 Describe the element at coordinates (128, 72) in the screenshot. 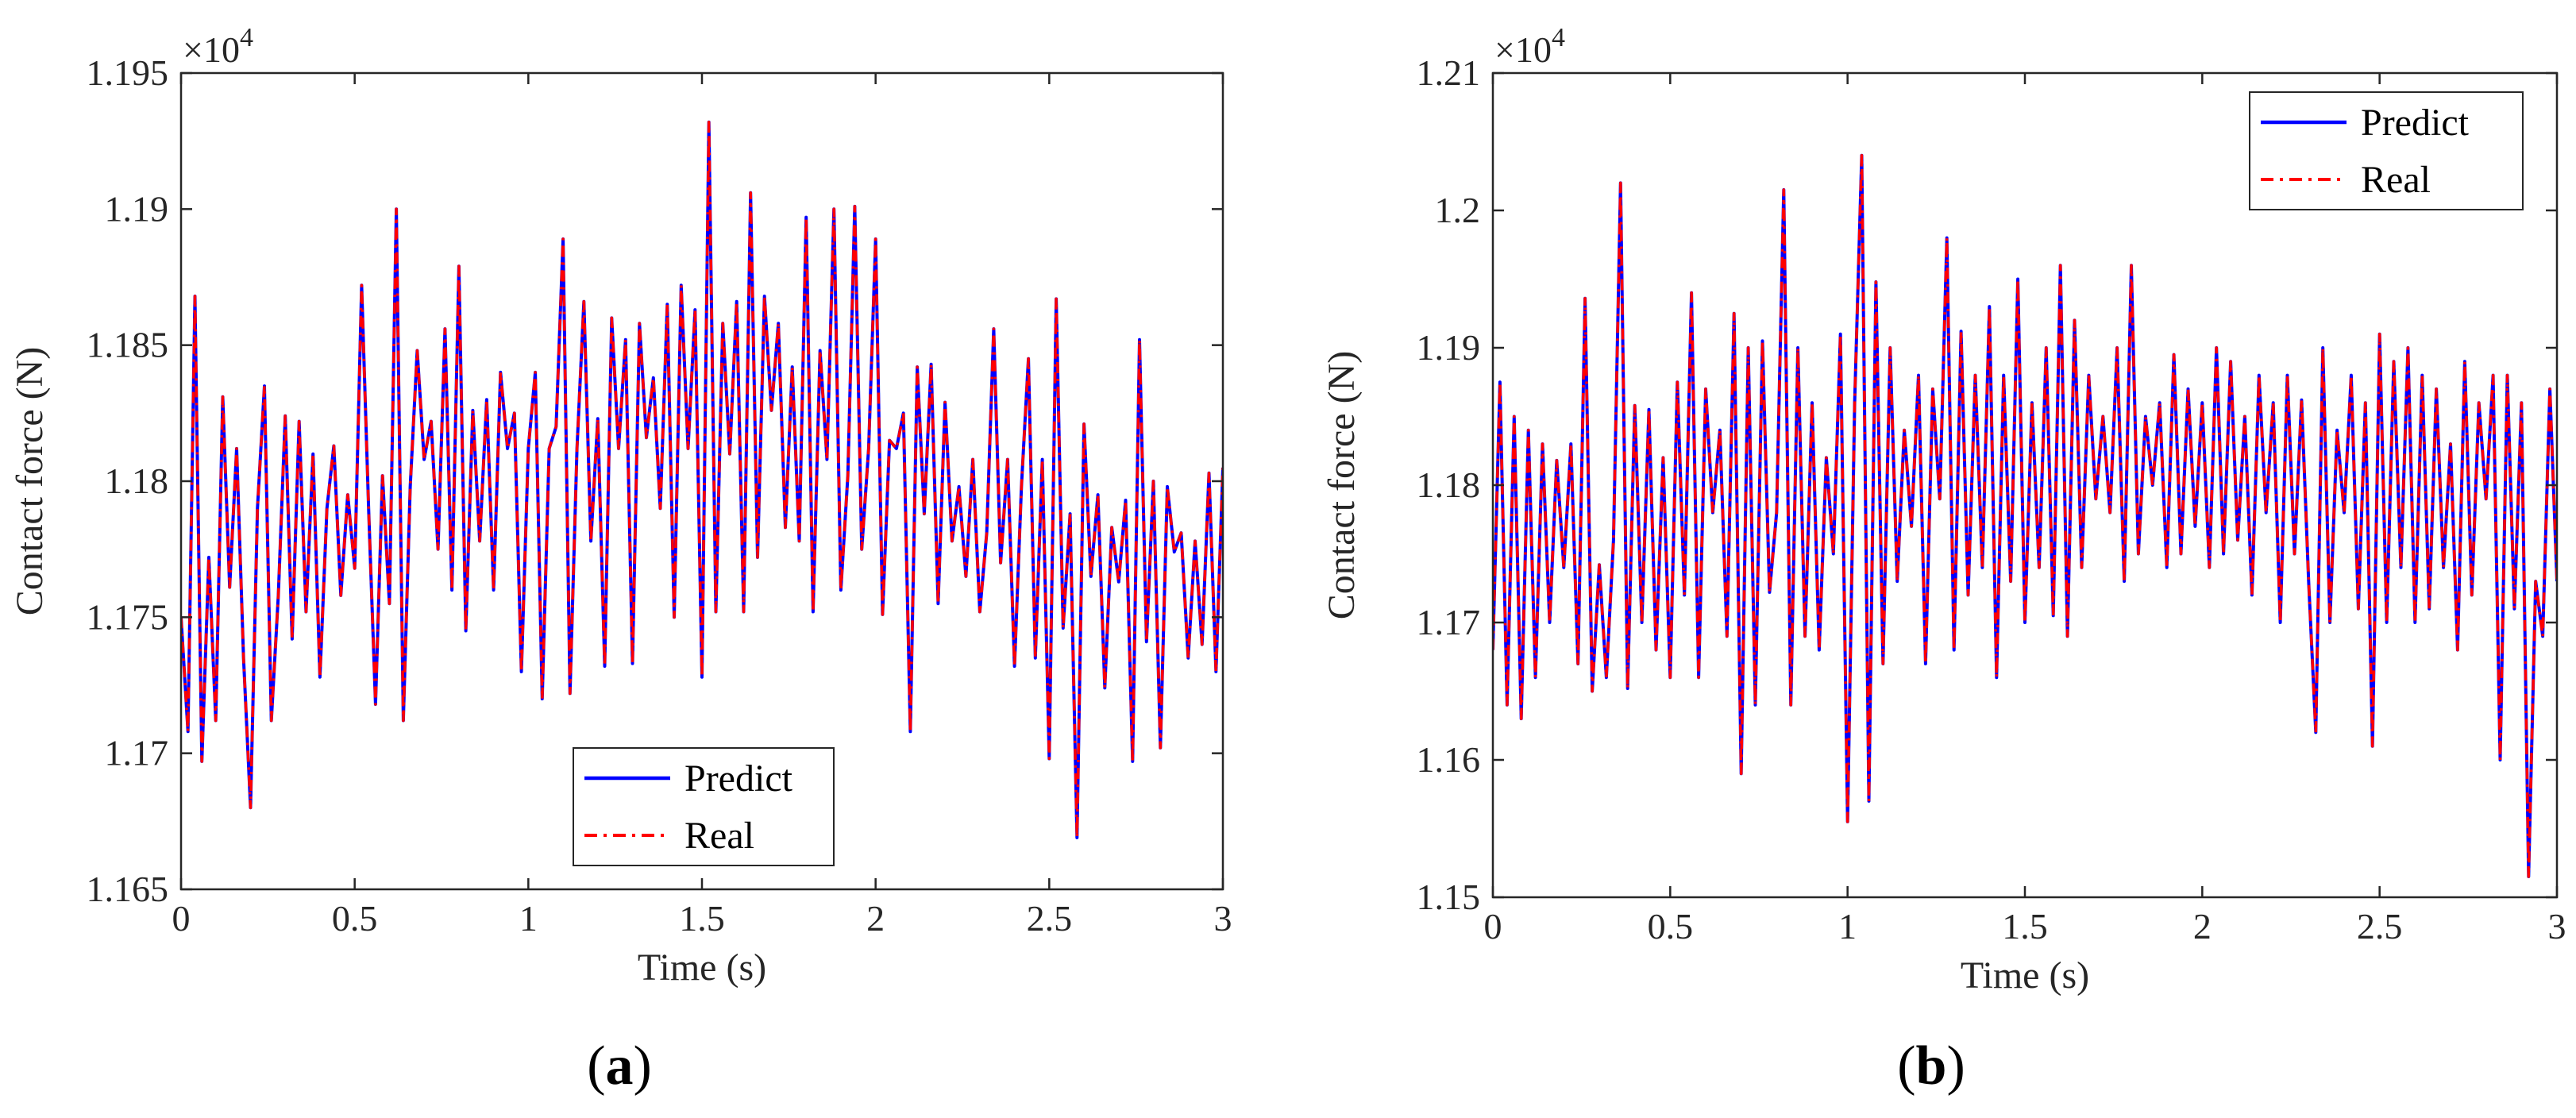

I see `y-tick-label: 1.195` at that location.